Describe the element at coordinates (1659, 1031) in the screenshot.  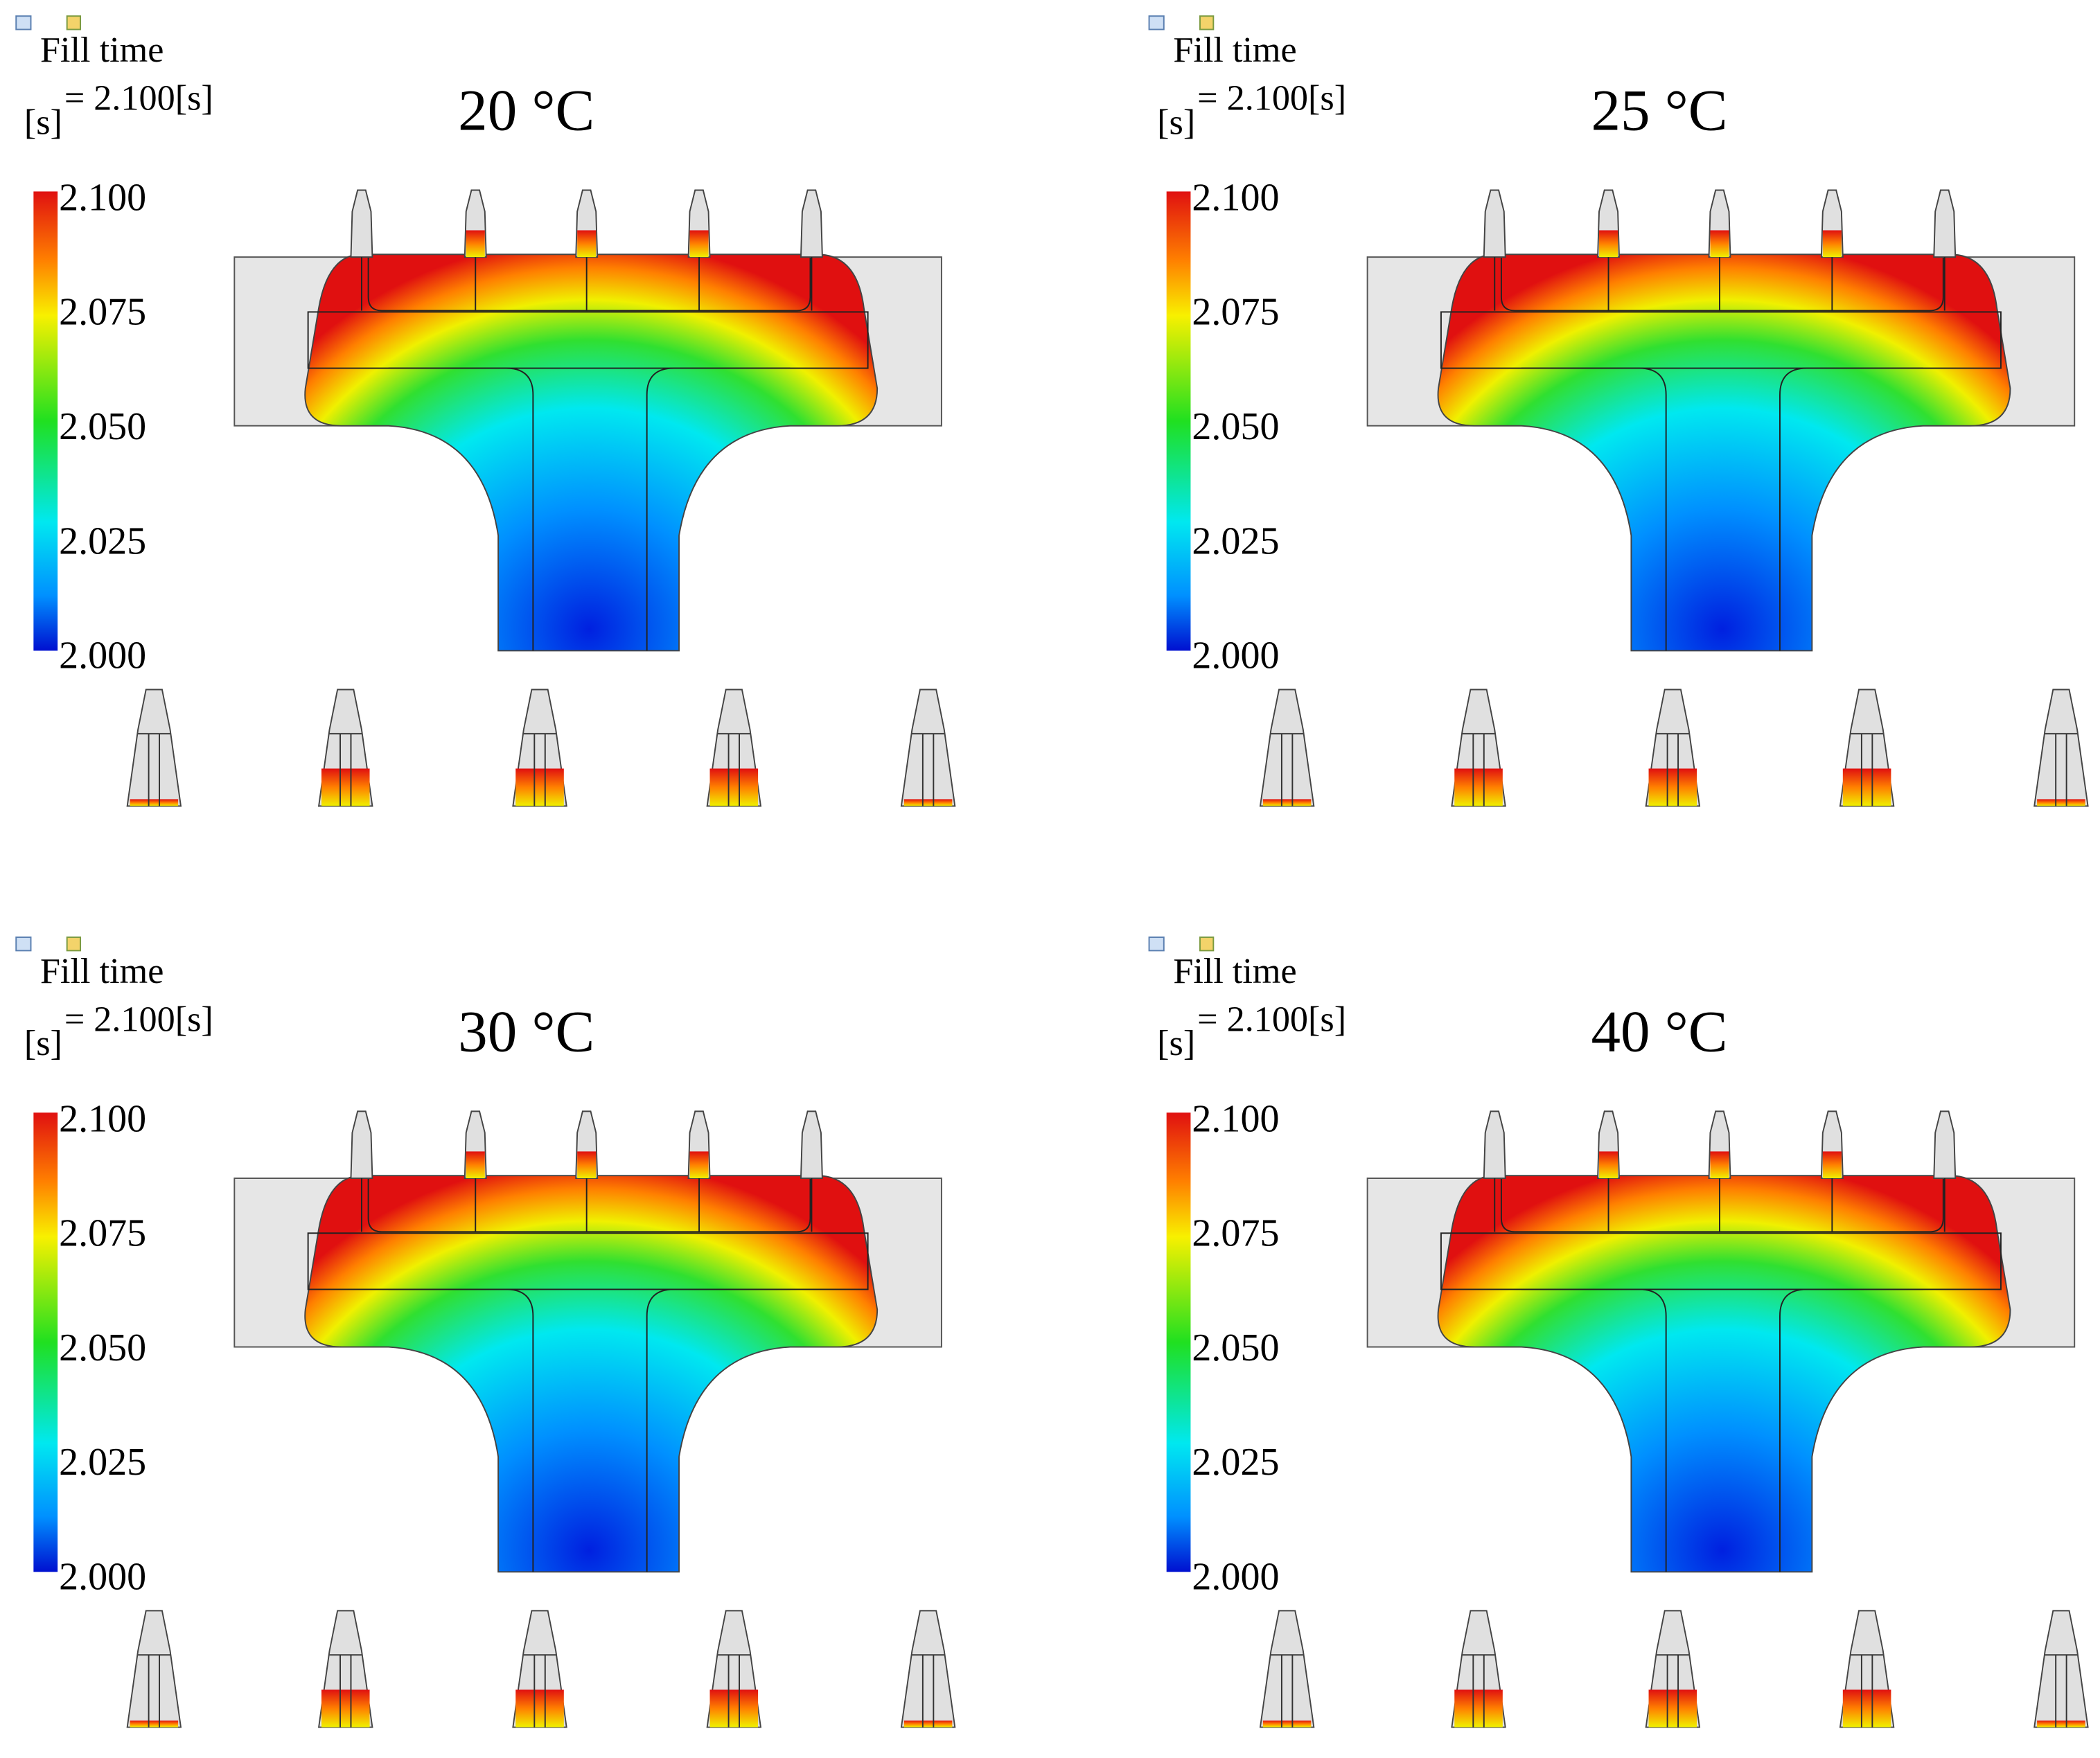
I see `panel-title: 40 °C` at that location.